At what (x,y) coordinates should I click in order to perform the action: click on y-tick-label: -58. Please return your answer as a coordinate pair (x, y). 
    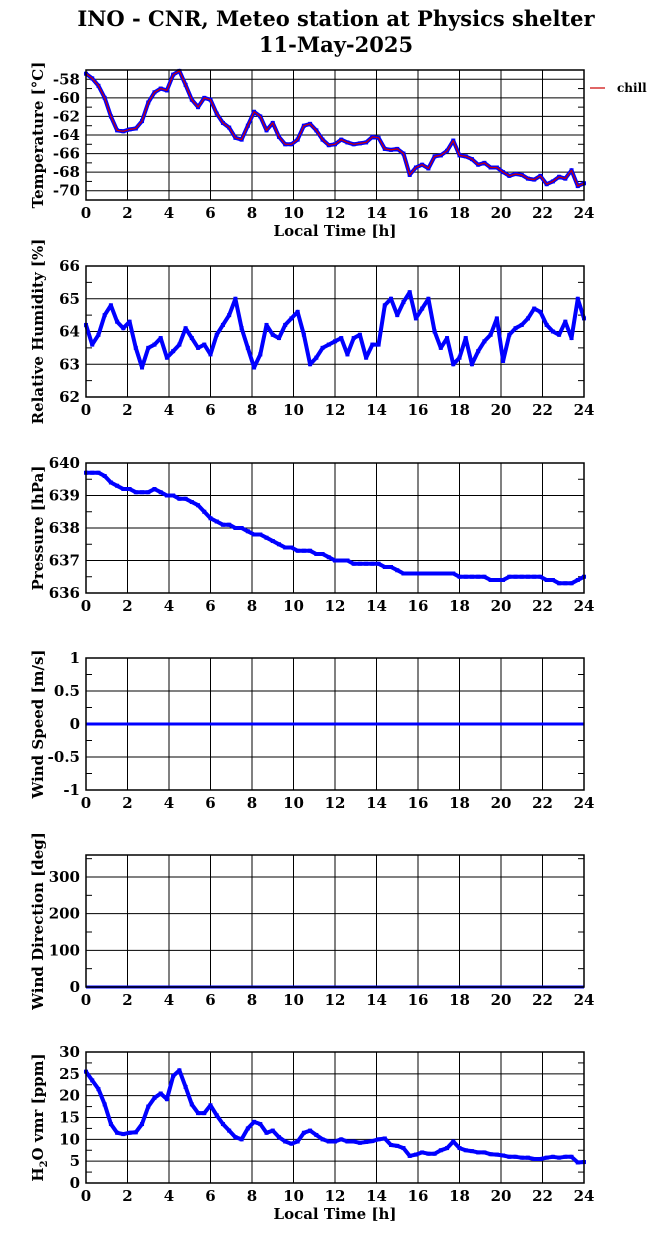
    Looking at the image, I should click on (66, 79).